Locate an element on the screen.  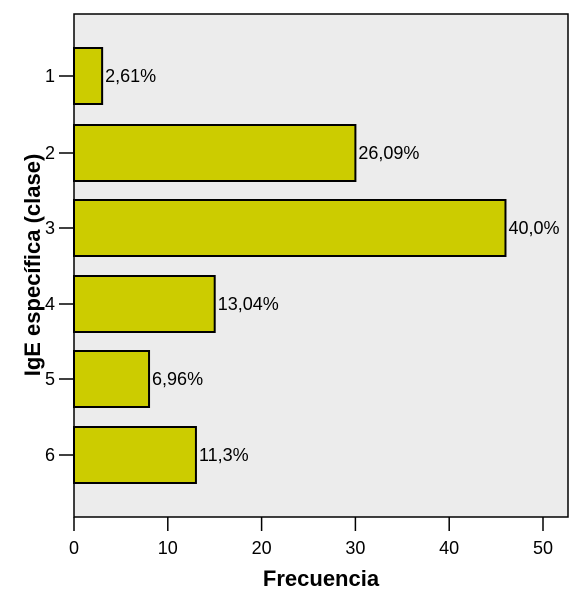
x-axis-title: Frecuencia is located at coordinates (321, 578).